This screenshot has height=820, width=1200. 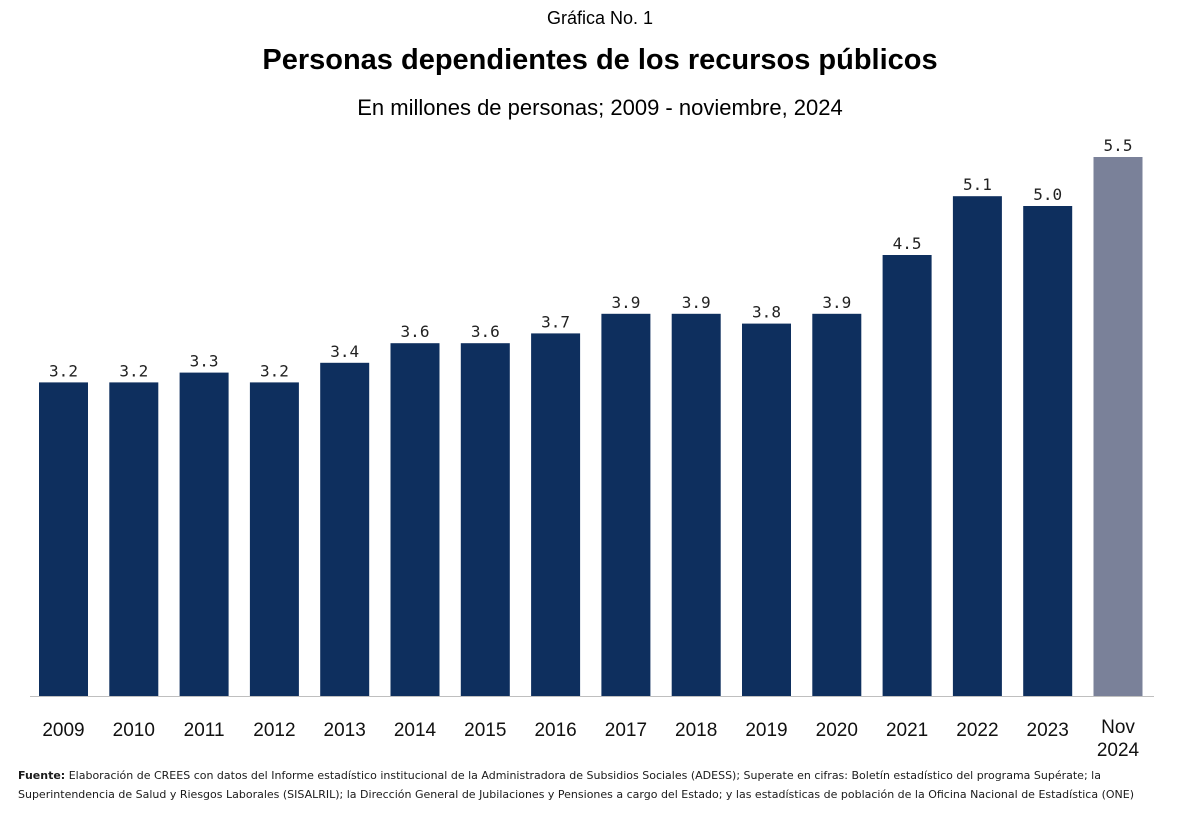 I want to click on x-tick-label: 2017, so click(x=626, y=730).